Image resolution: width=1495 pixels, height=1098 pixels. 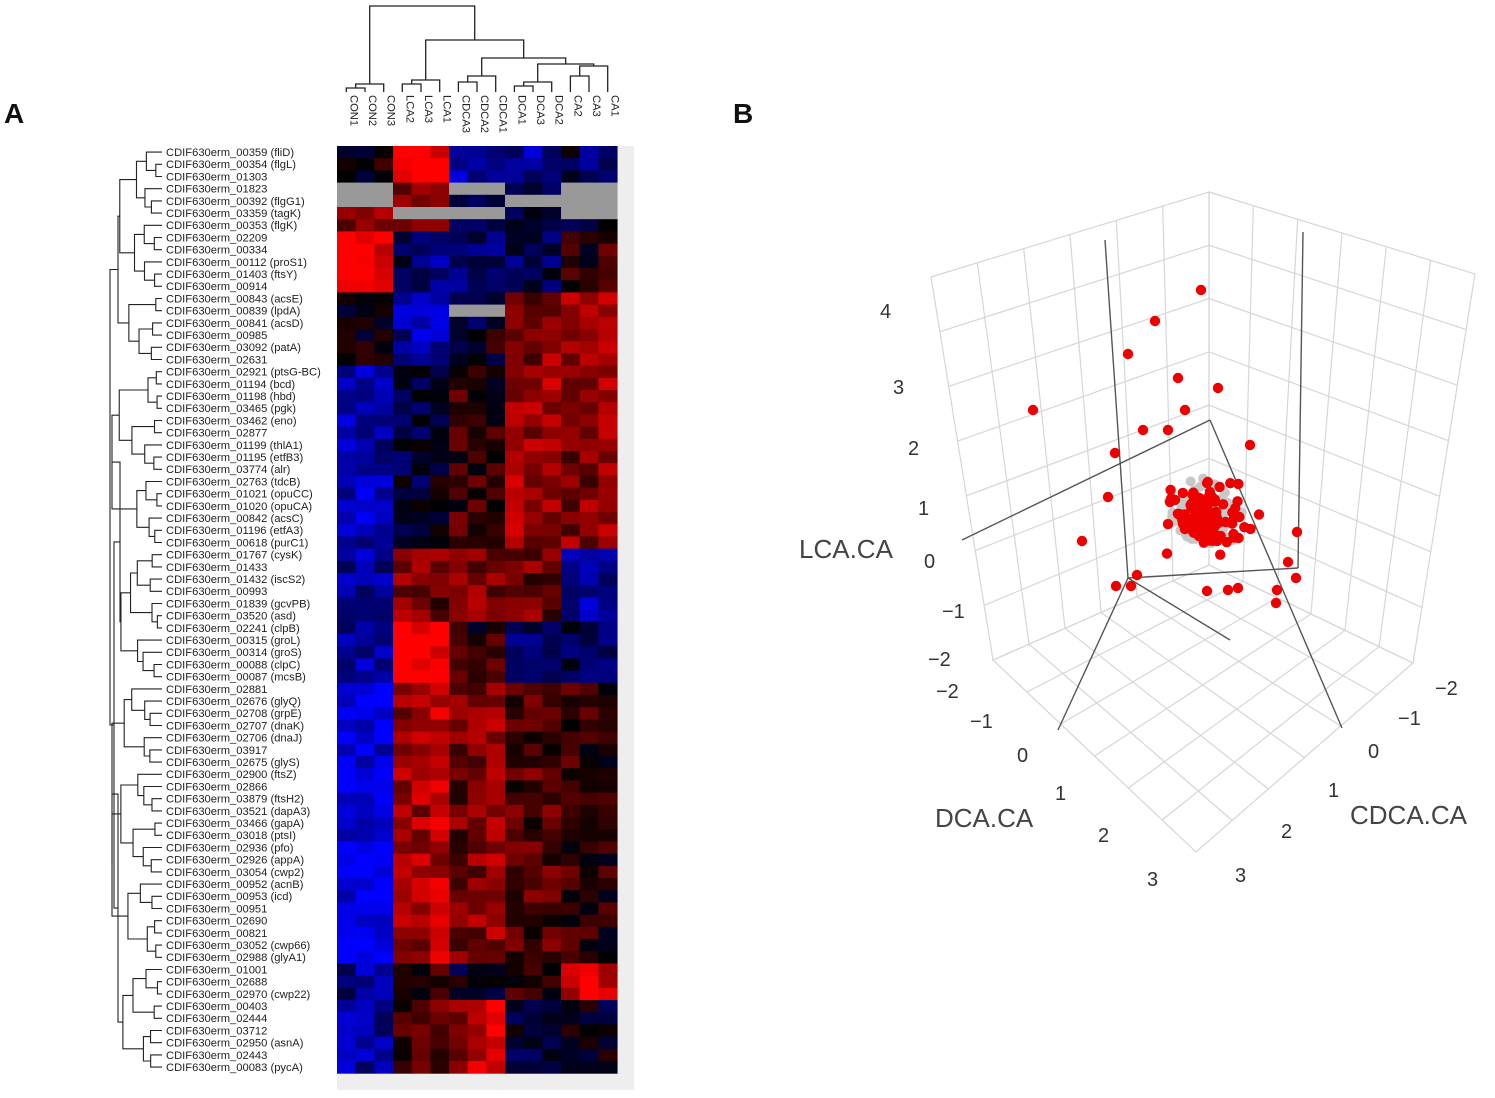 What do you see at coordinates (231, 409) in the screenshot?
I see `row-label: CDIF630erm_03465 (pgk)` at bounding box center [231, 409].